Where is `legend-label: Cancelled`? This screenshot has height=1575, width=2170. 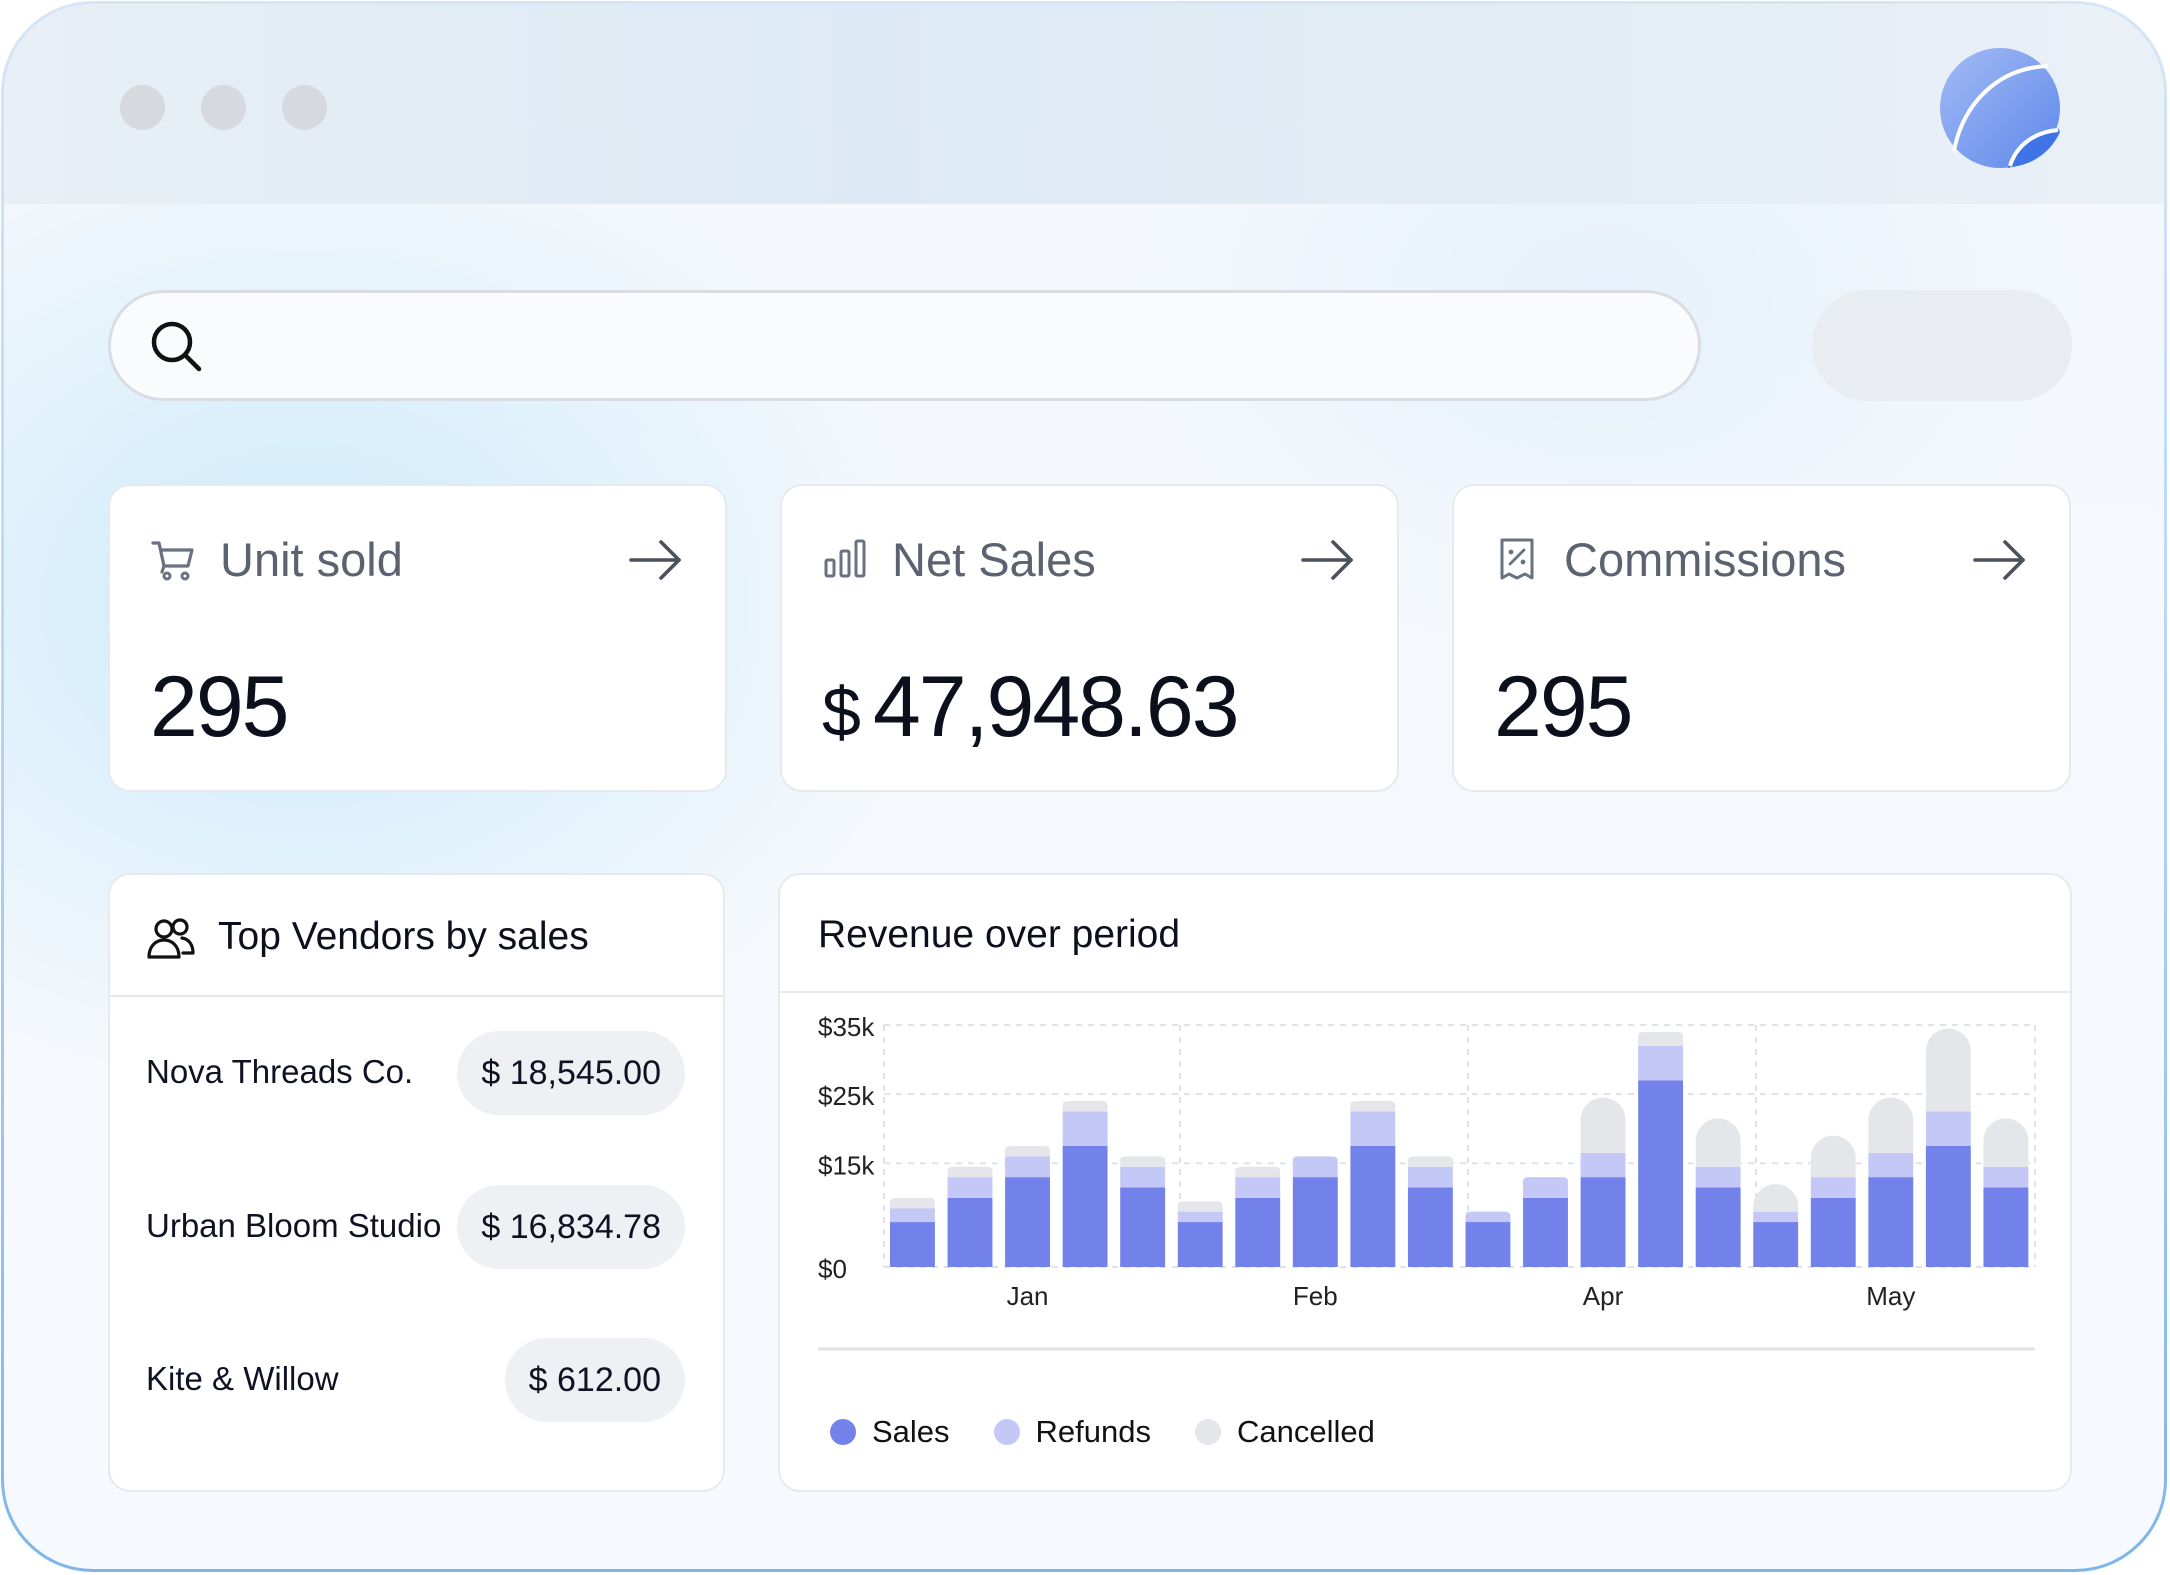 legend-label: Cancelled is located at coordinates (1306, 1431).